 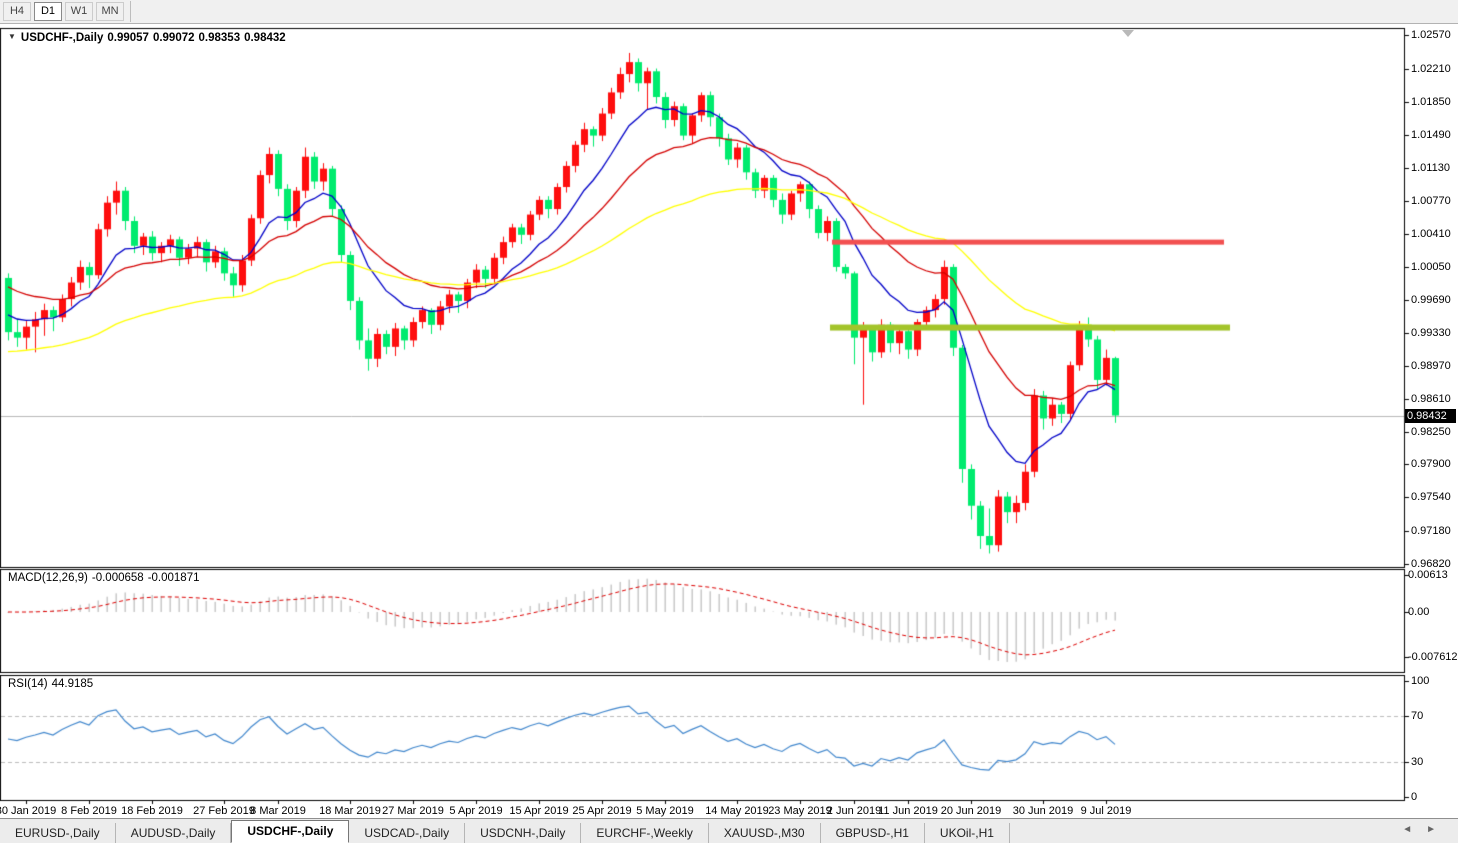 What do you see at coordinates (729, 12) in the screenshot?
I see `timeframe-toolbar: H4 D1 W1 MN` at bounding box center [729, 12].